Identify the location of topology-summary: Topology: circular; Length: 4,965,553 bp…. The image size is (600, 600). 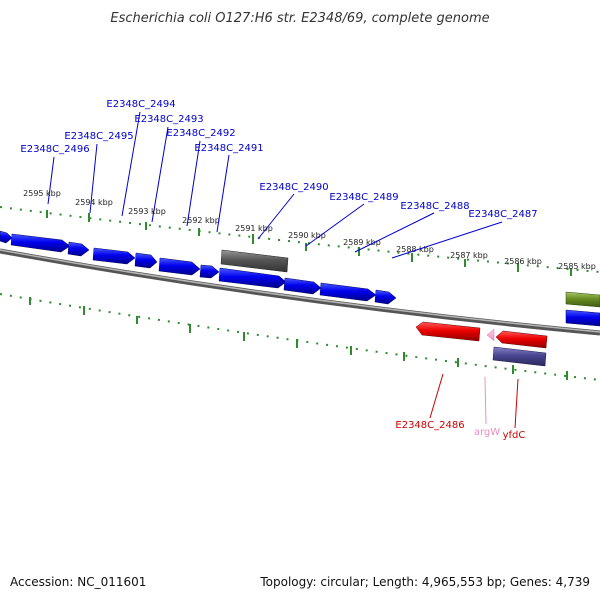
(424, 582).